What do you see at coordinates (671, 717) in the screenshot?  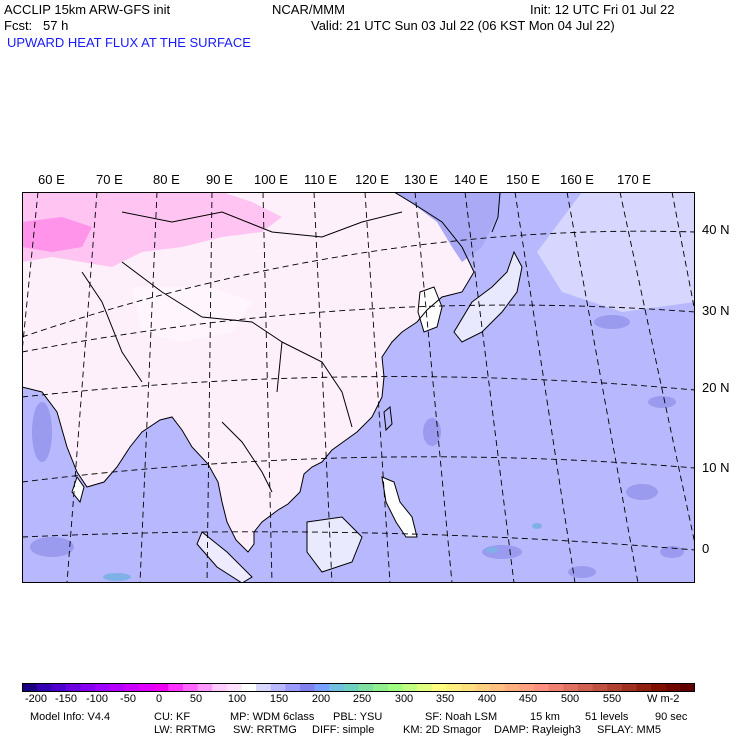 I see `footer-timestep: 90 sec` at bounding box center [671, 717].